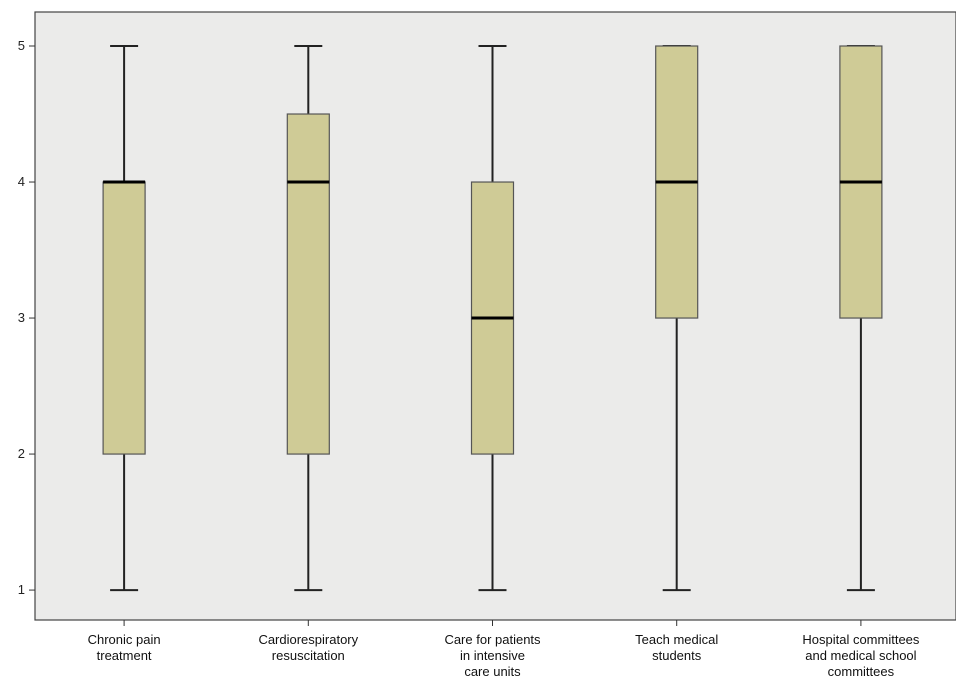 The image size is (956, 691). Describe the element at coordinates (26, 317) in the screenshot. I see `y-axis: 1 2 3 4 5` at that location.